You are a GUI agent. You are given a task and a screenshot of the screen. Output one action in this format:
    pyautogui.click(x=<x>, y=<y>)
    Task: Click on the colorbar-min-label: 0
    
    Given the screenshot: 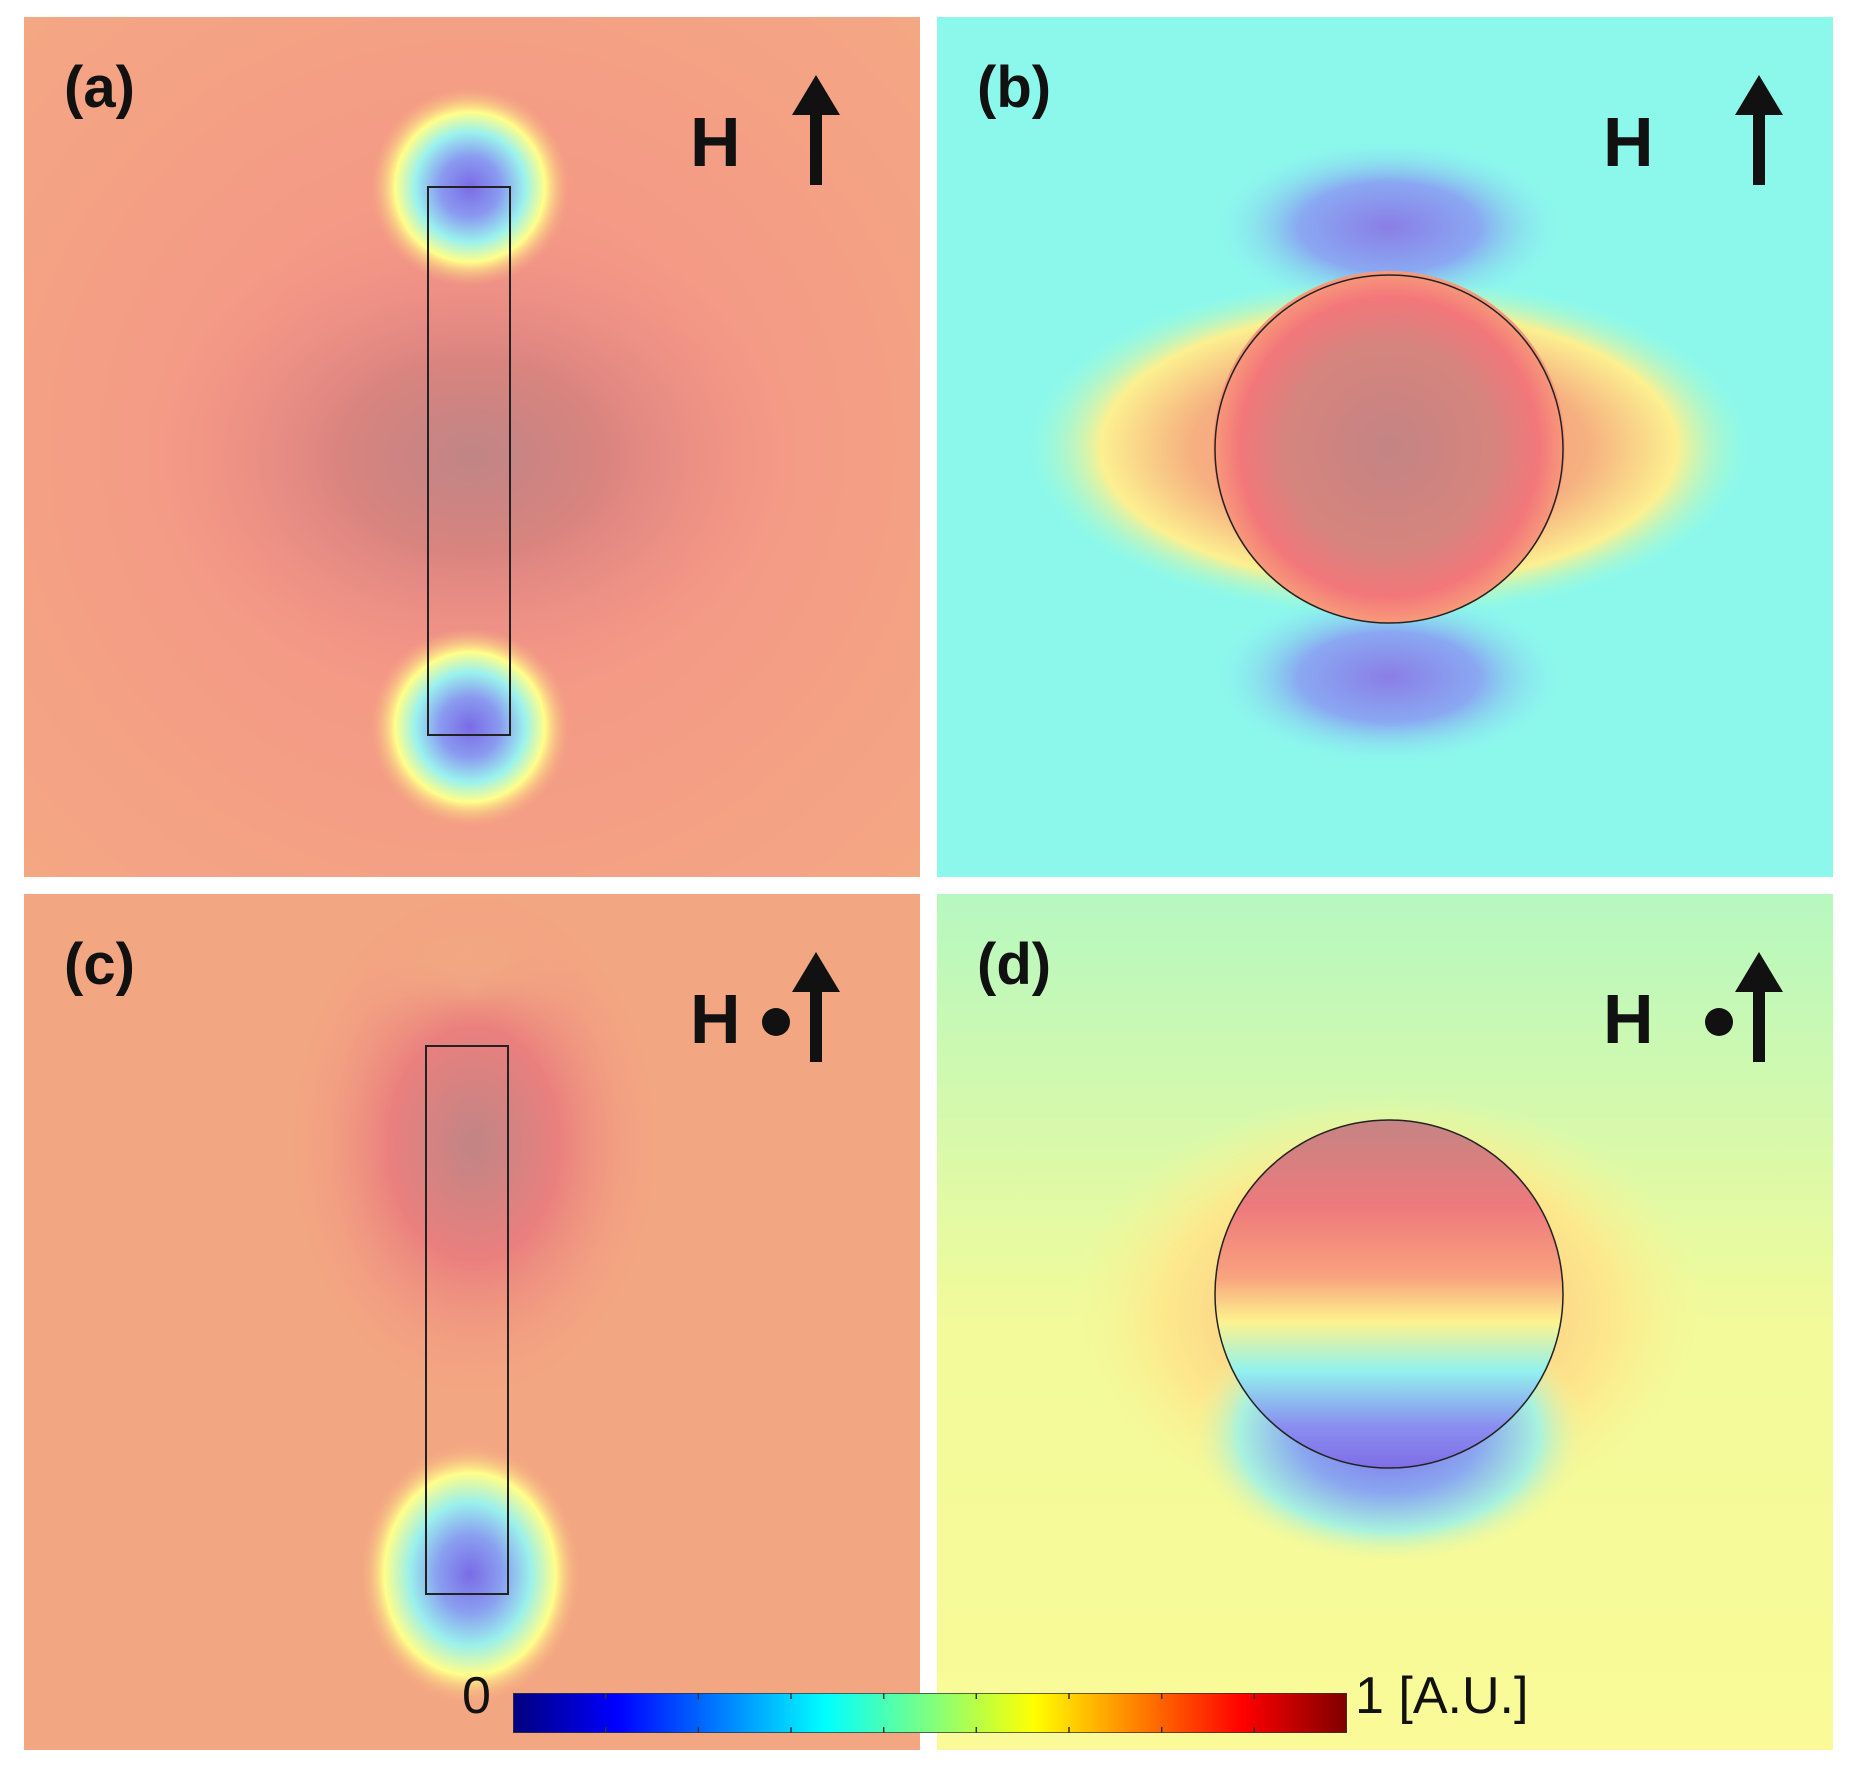 What is the action you would take?
    pyautogui.click(x=476, y=1696)
    